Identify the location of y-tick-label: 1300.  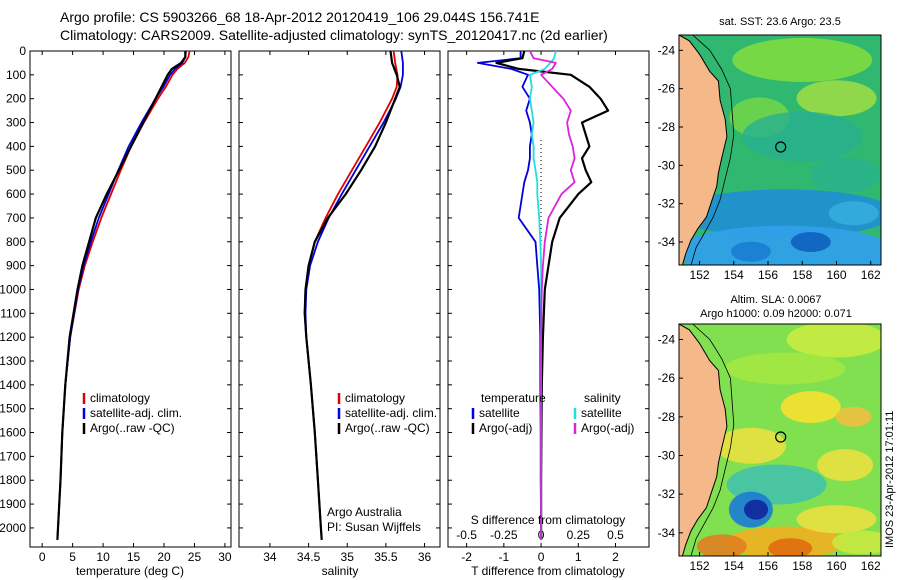
(13, 361).